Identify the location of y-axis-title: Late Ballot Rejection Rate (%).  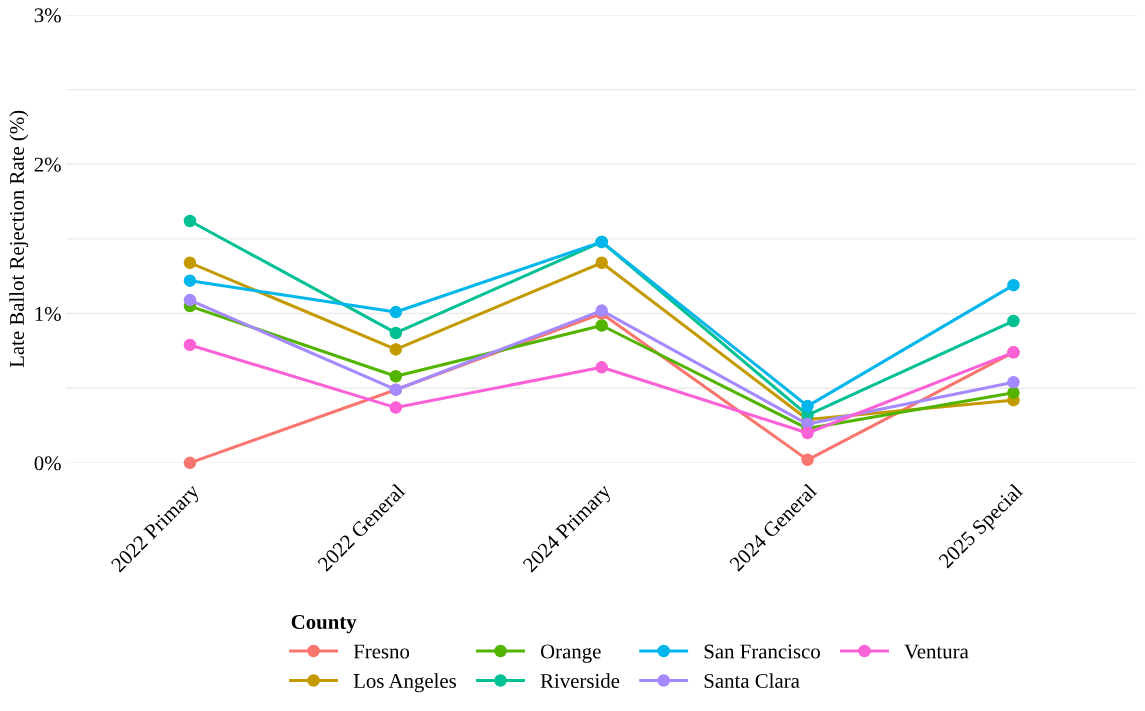
(19, 239).